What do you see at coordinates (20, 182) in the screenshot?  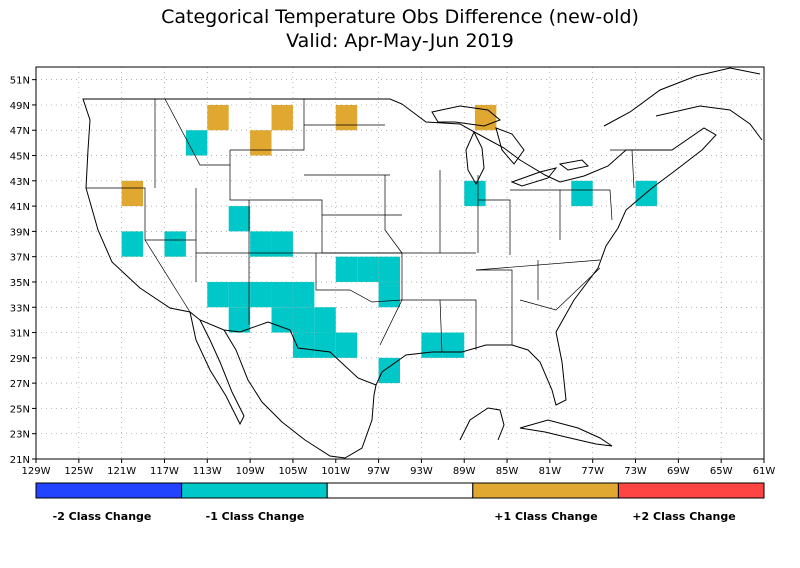 I see `y-tick-label: 43N` at bounding box center [20, 182].